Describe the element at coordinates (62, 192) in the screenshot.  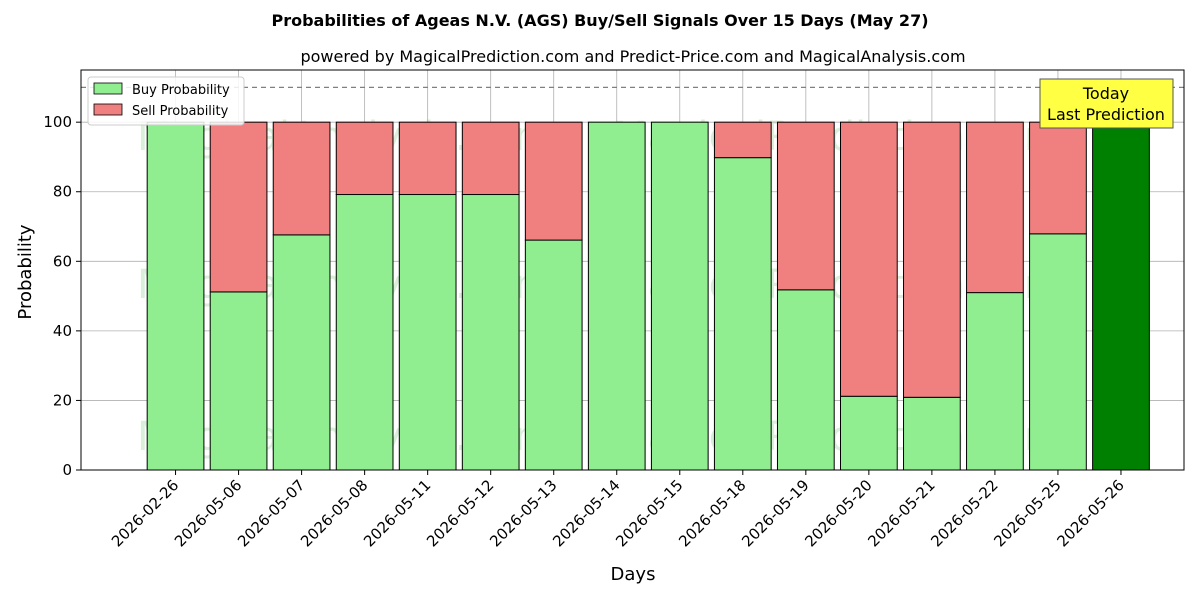
I see `y-tick-label: 80` at that location.